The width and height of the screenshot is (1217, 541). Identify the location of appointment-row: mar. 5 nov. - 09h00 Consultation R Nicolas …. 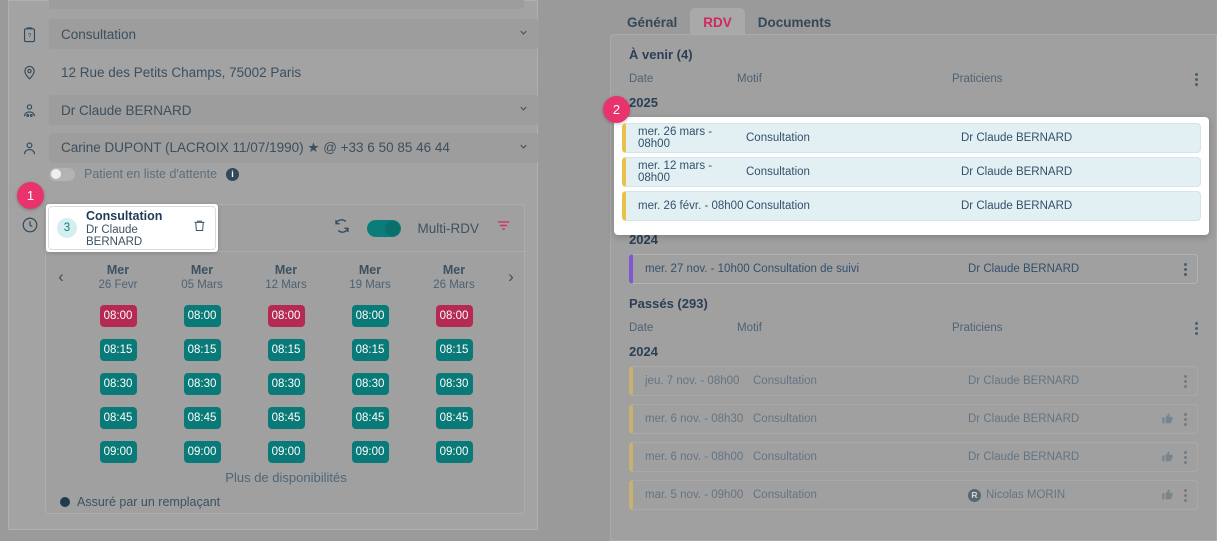
(913, 495).